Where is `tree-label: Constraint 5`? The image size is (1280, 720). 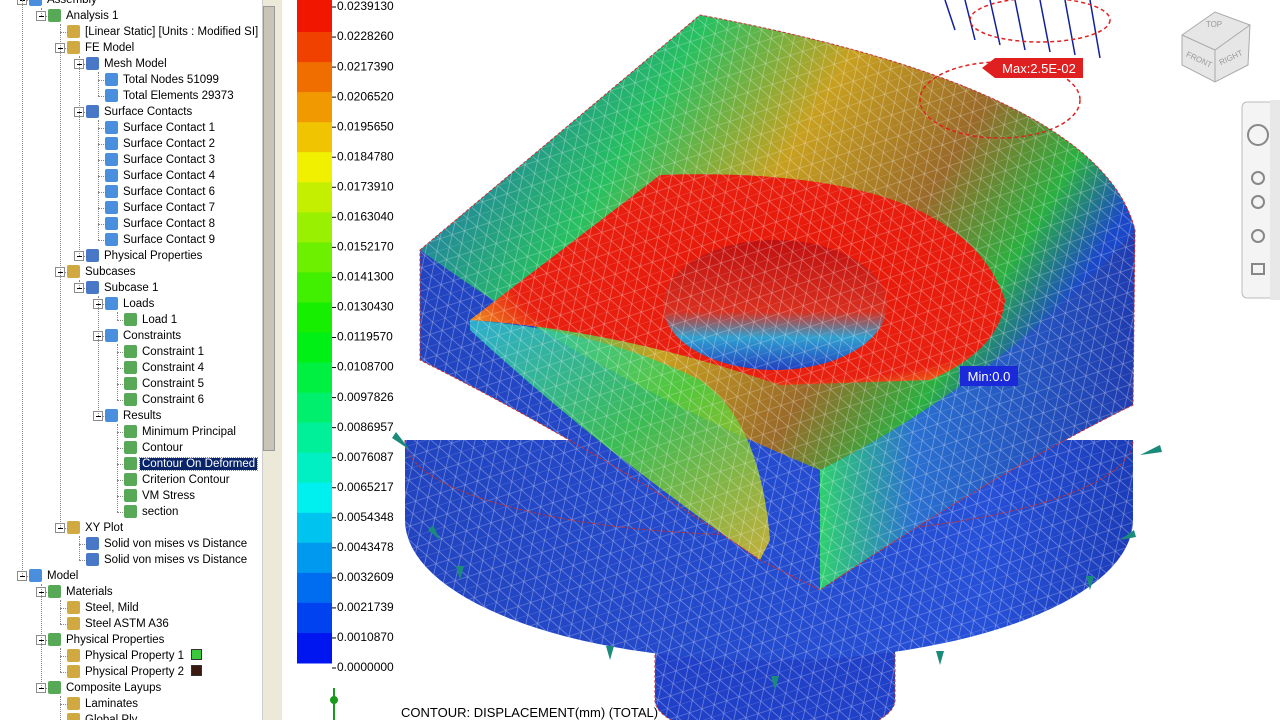
tree-label: Constraint 5 is located at coordinates (173, 384).